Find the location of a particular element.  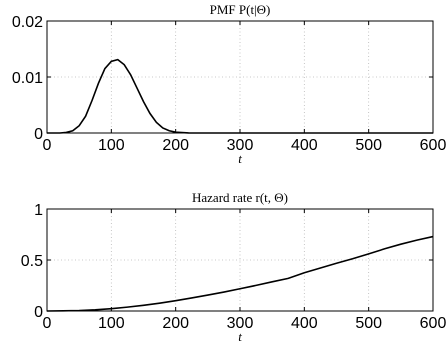

pmf-x-tick-label: 400 is located at coordinates (304, 145).